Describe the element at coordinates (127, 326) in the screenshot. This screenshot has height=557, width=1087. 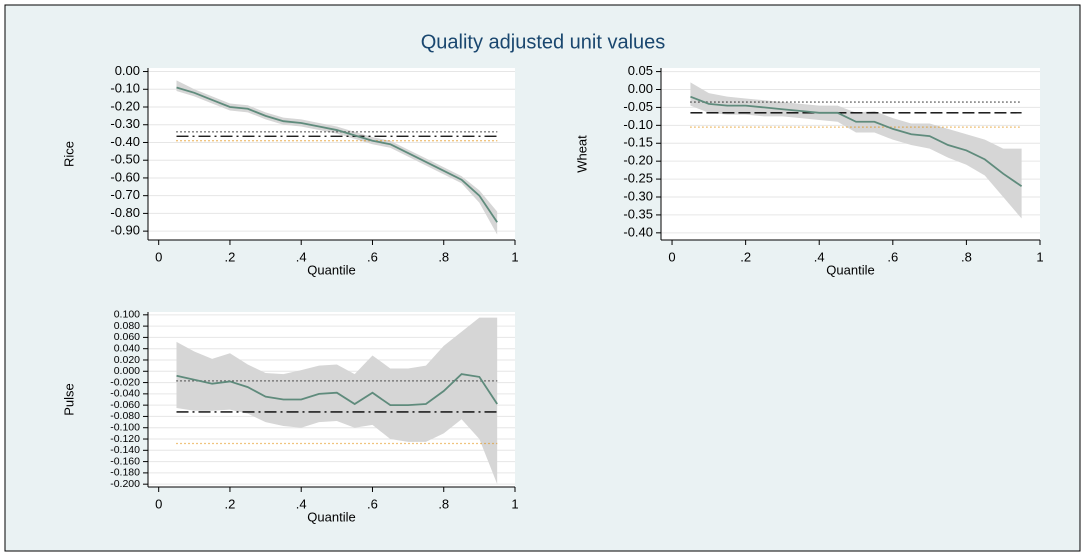
I see `y-tick-label: 0.080` at that location.